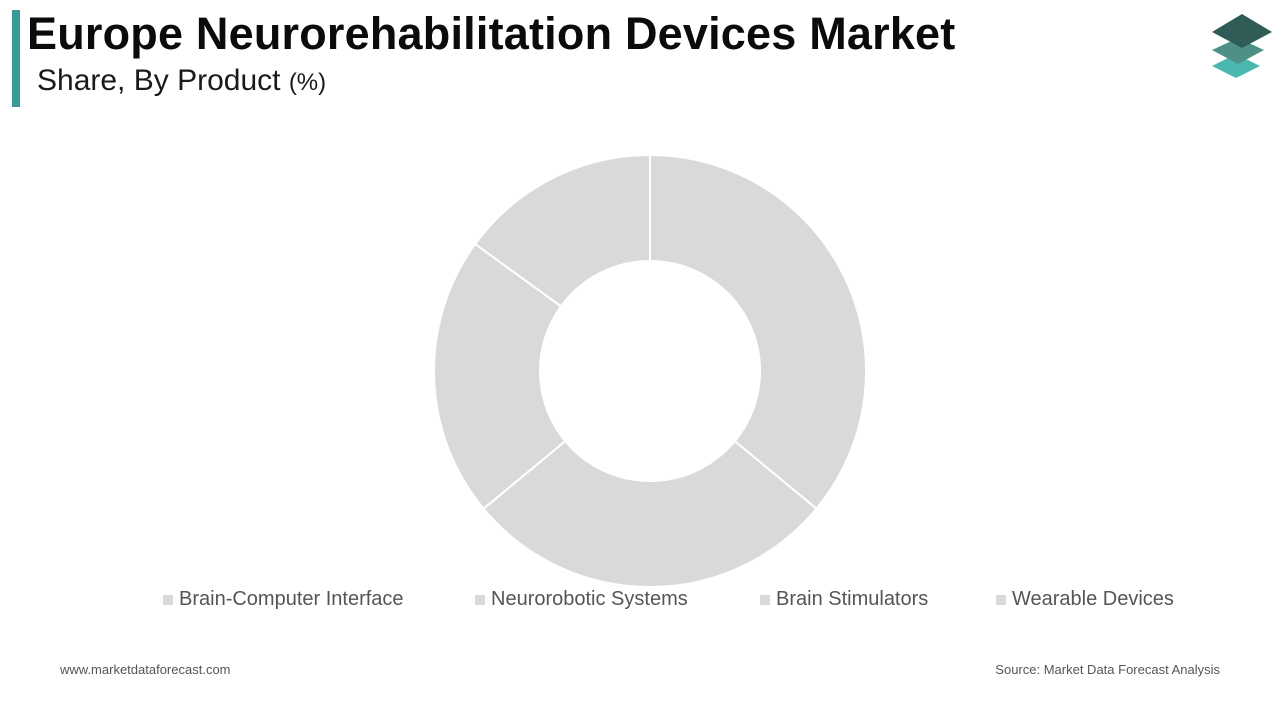  I want to click on legend-item: Brain-Computer Interface, so click(283, 599).